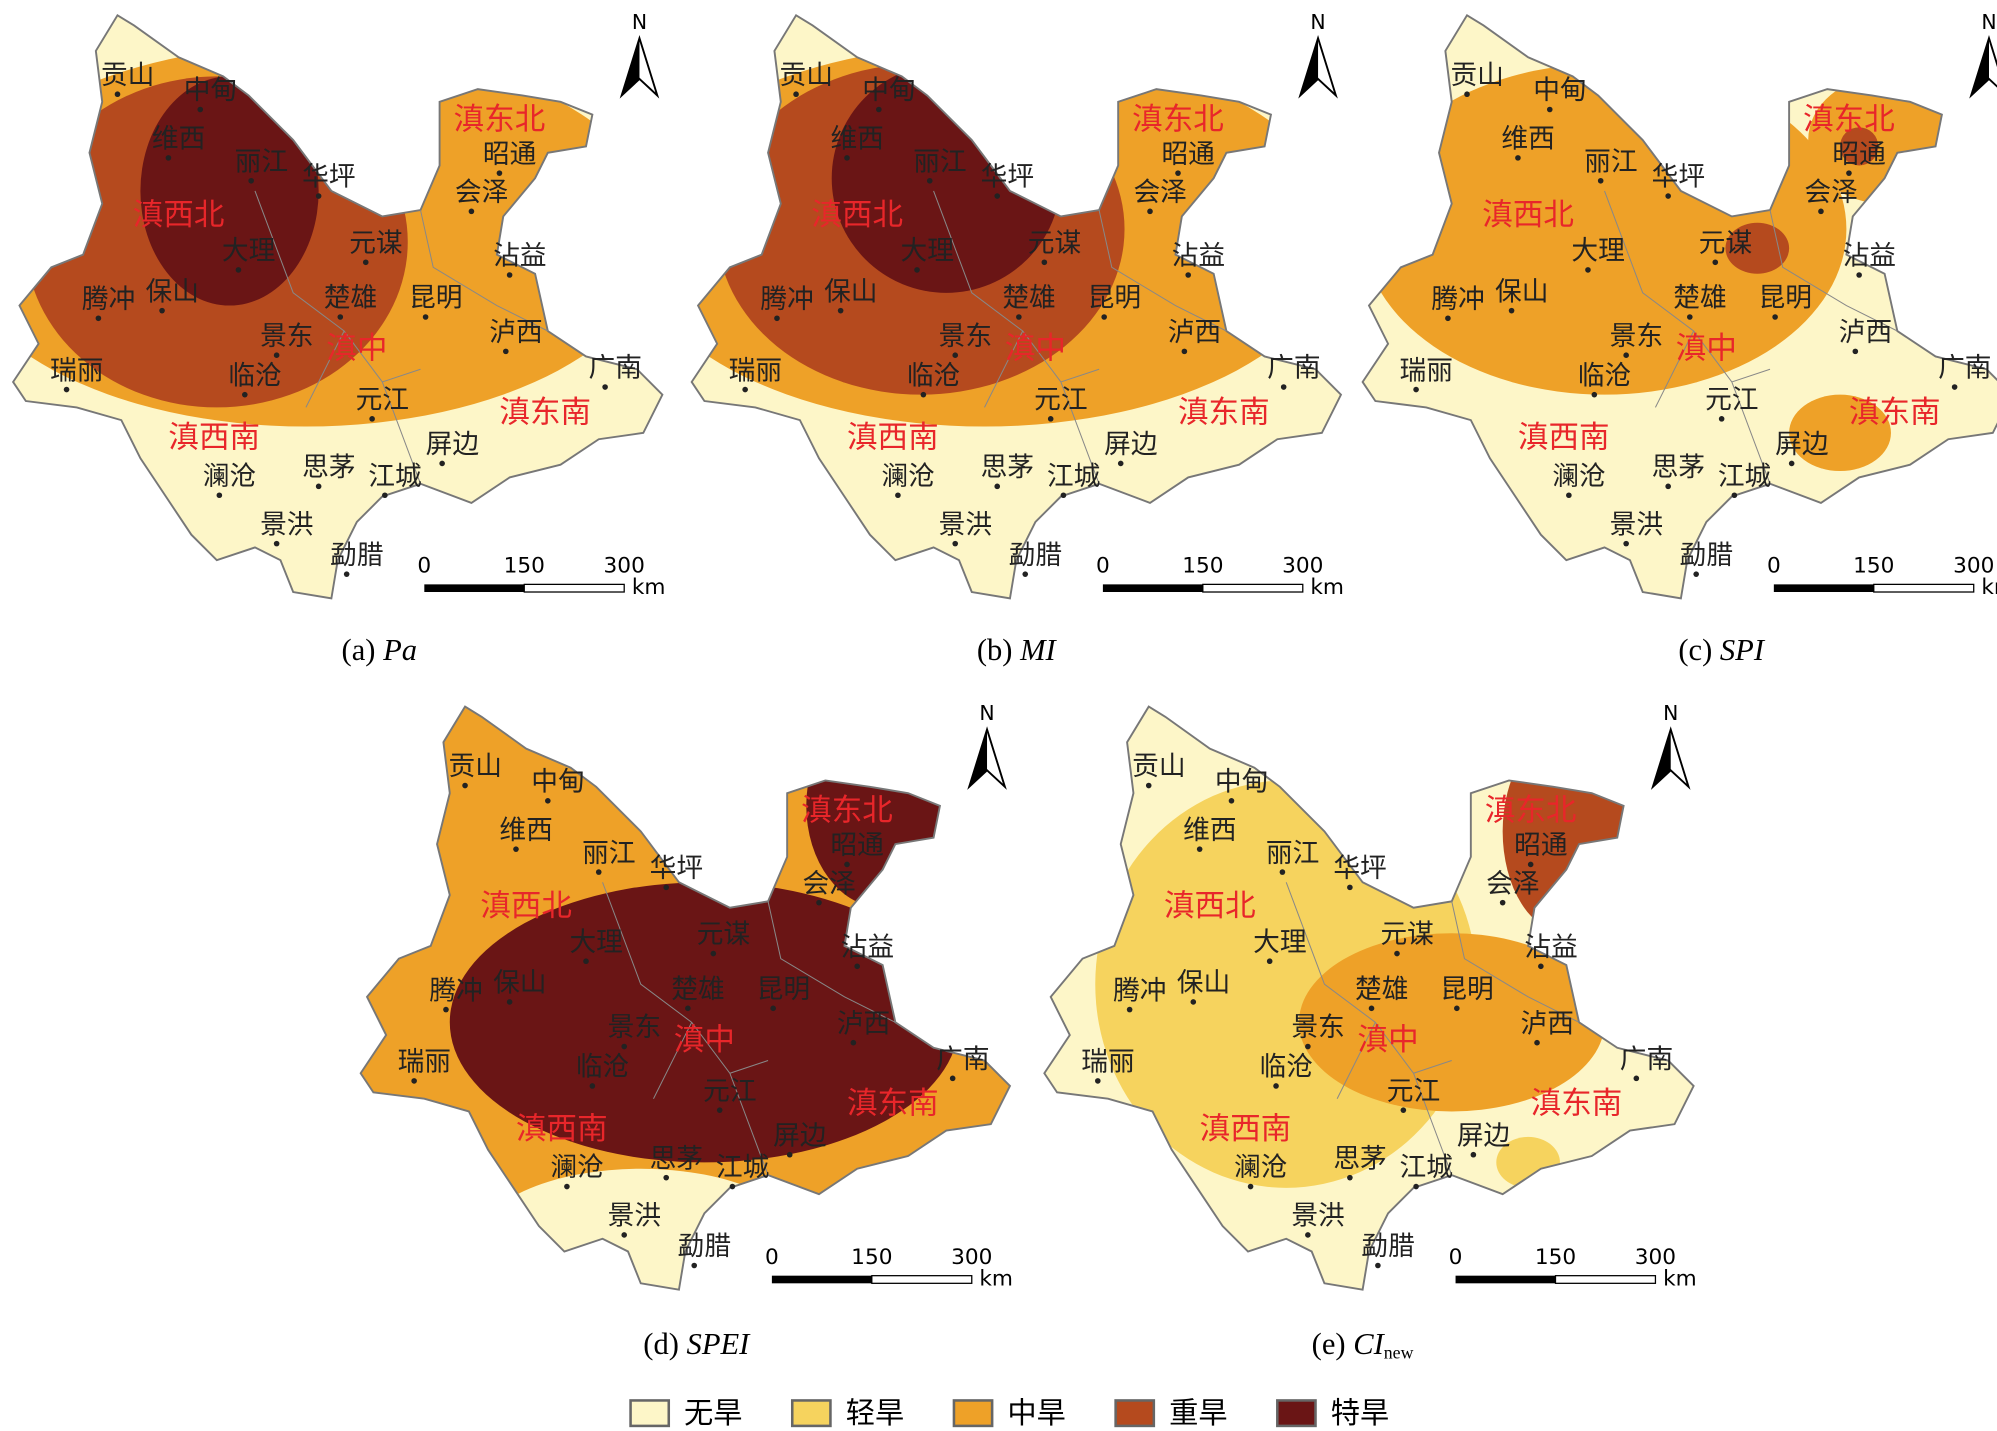 The image size is (1997, 1431). I want to click on panel-caption: (e) CInew, so click(1363, 1345).